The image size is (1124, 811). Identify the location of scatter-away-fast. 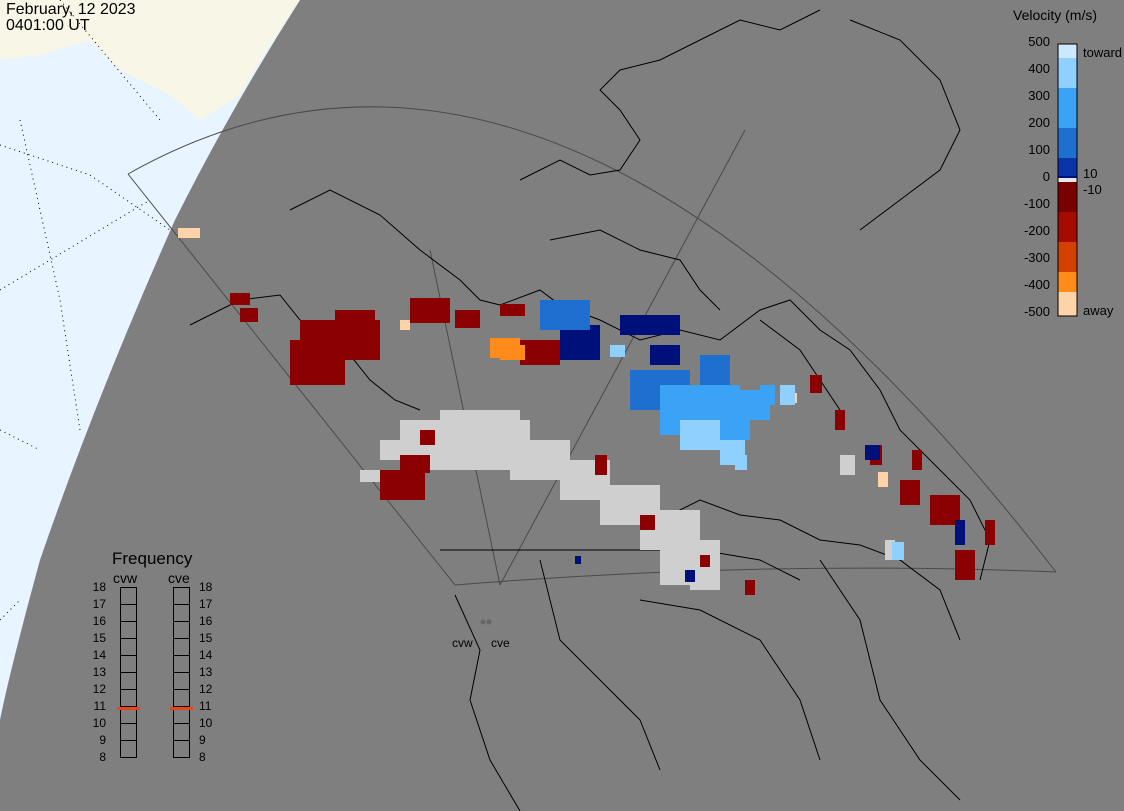
(507, 349).